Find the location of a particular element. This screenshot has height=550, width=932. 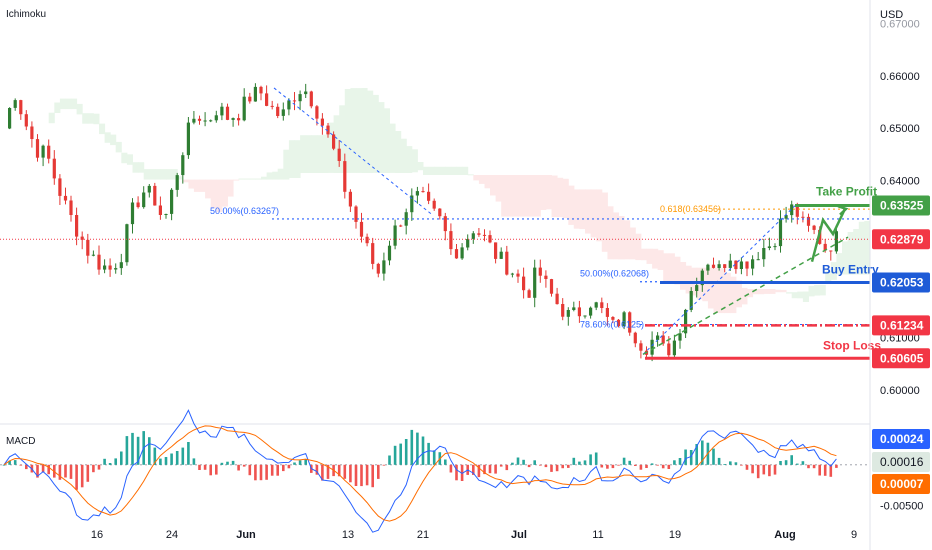

fib-50-label: 50.00%(0.63267) is located at coordinates (244, 211).